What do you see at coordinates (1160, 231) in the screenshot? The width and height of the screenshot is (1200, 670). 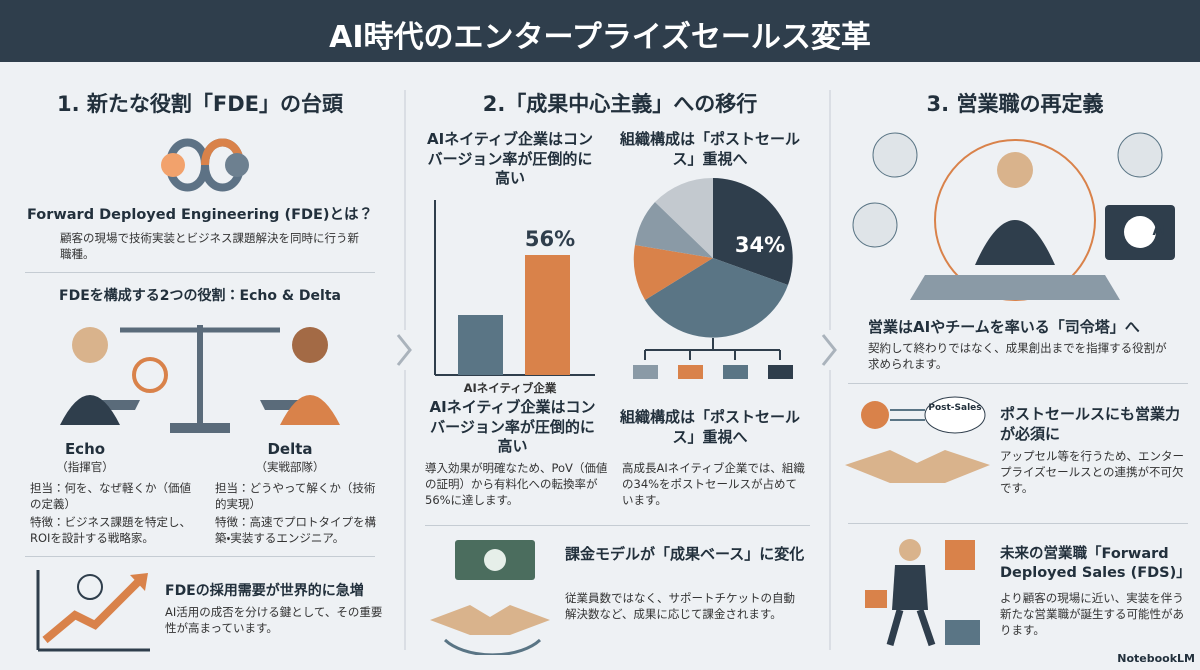 I see `ai-badge: AI` at bounding box center [1160, 231].